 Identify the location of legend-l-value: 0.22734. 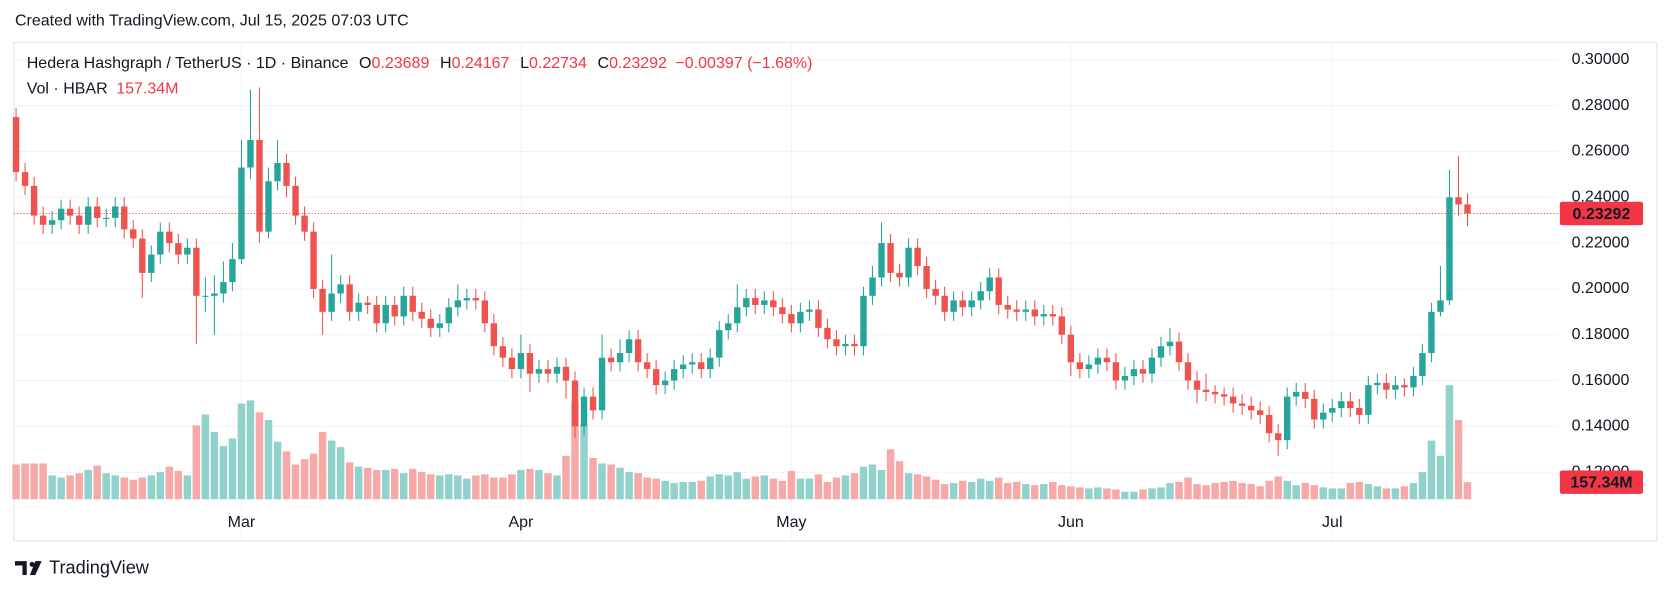
(558, 63).